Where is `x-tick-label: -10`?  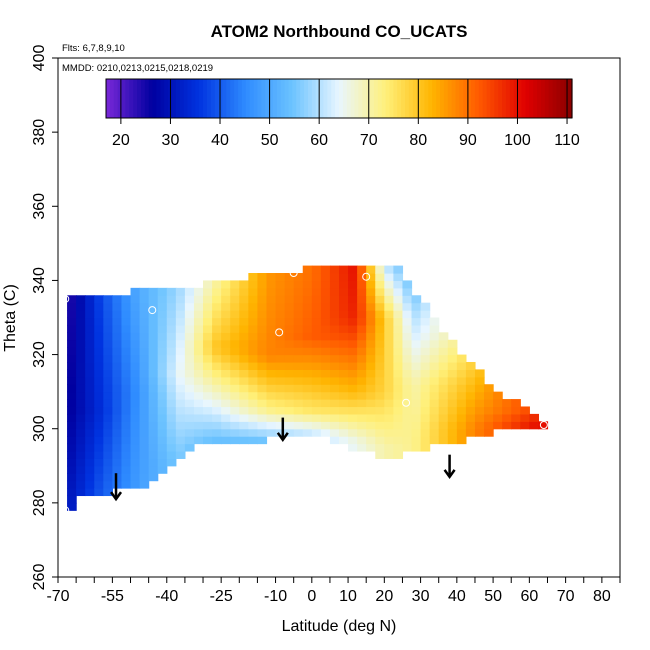 x-tick-label: -10 is located at coordinates (275, 596).